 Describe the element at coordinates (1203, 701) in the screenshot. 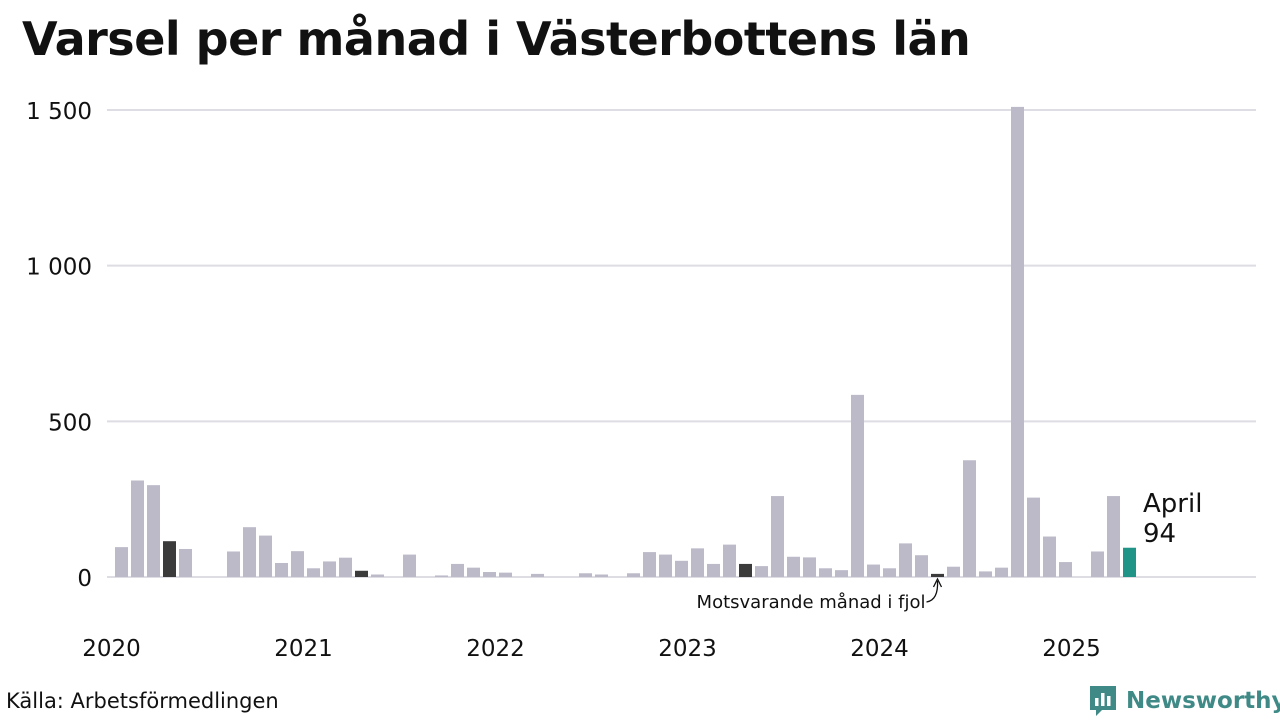

I see `brand-name: Newsworthy` at that location.